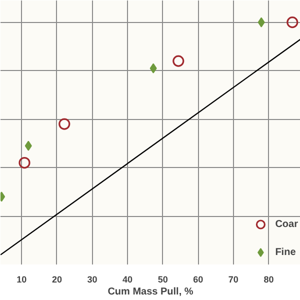 Image resolution: width=300 pixels, height=300 pixels. I want to click on x-tick-label: 10, so click(21, 279).